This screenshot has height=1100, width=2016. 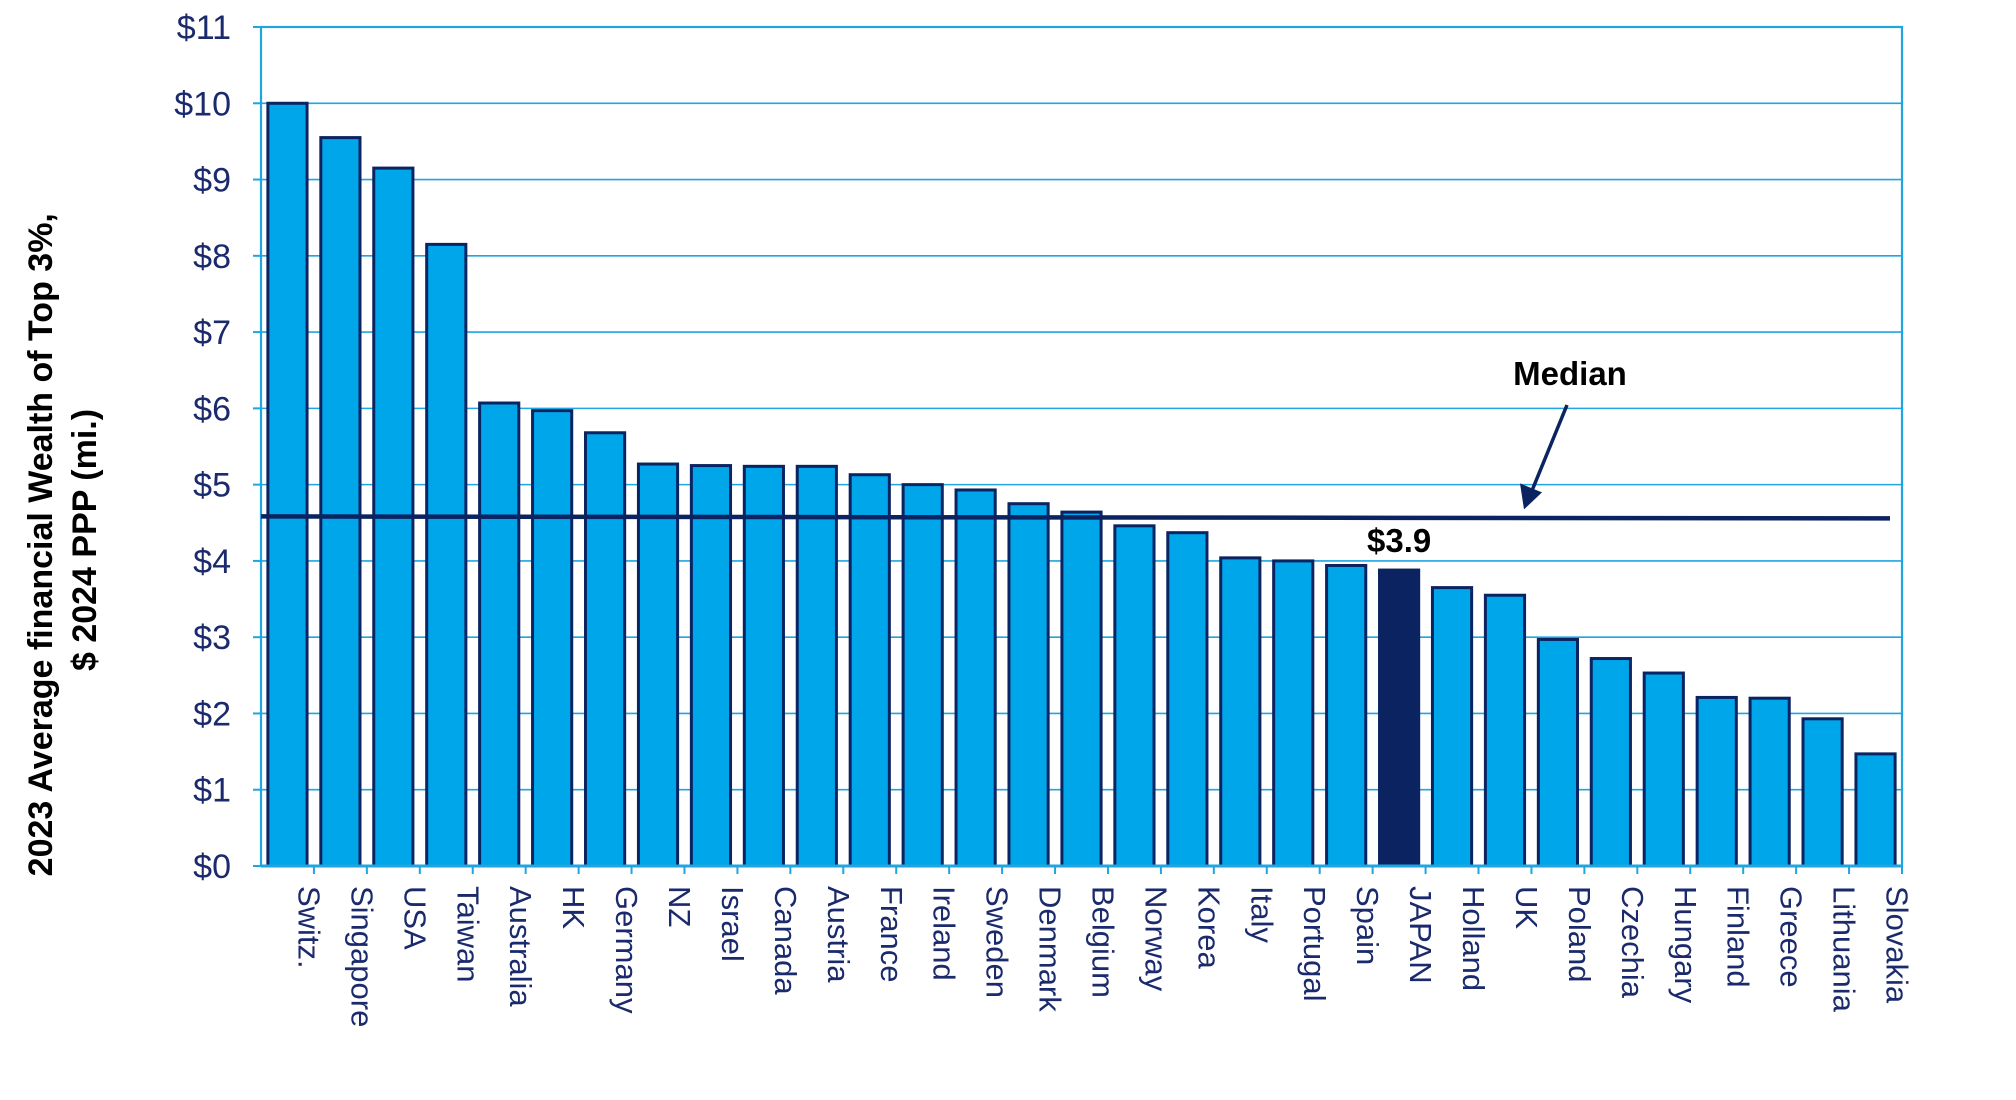 I want to click on bar-belgium, so click(x=1081, y=689).